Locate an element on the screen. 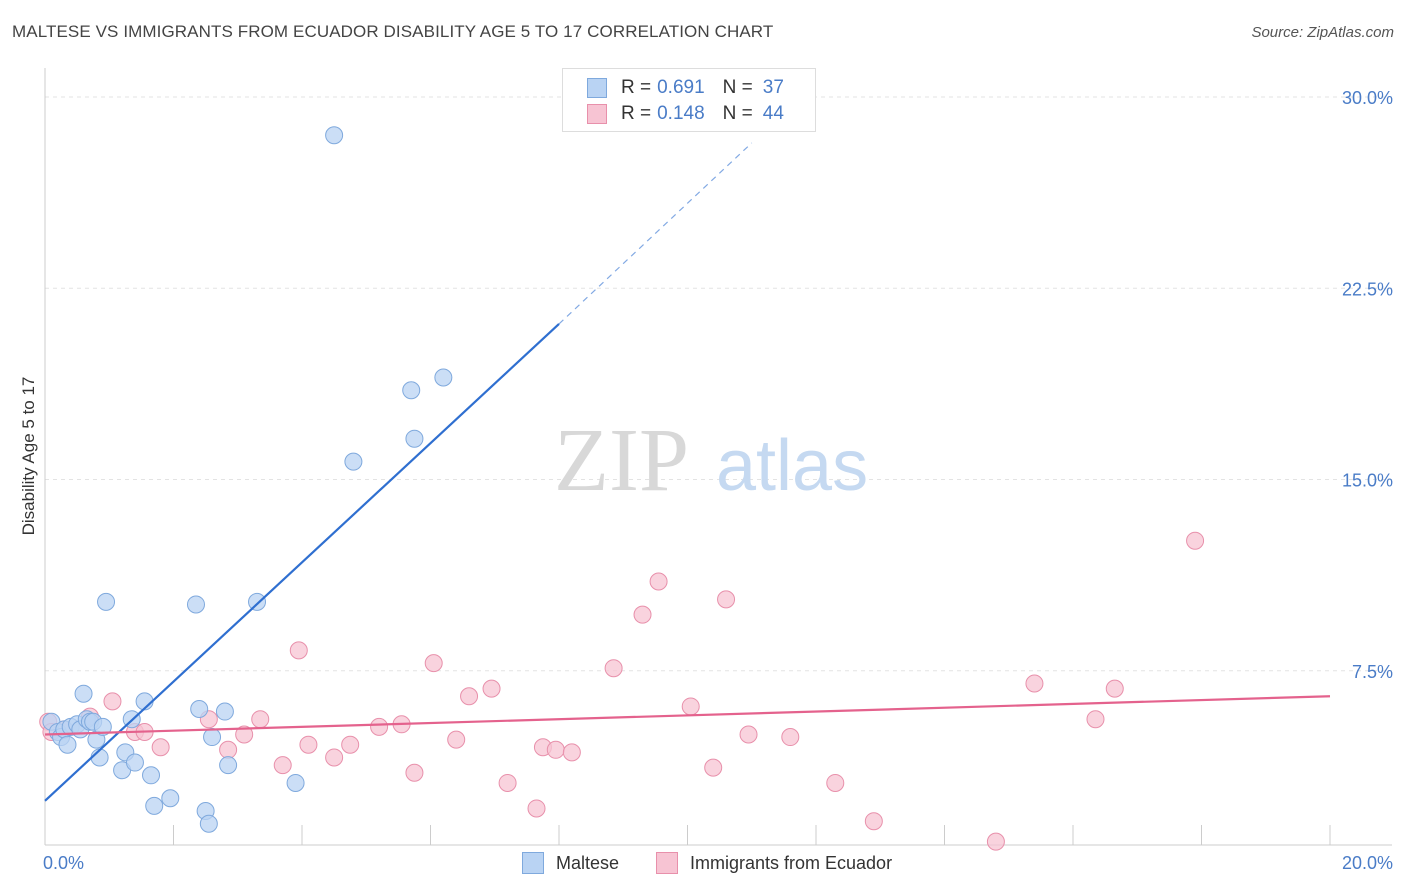 This screenshot has width=1406, height=892. legend-item-maltese: Maltese is located at coordinates (570, 863).